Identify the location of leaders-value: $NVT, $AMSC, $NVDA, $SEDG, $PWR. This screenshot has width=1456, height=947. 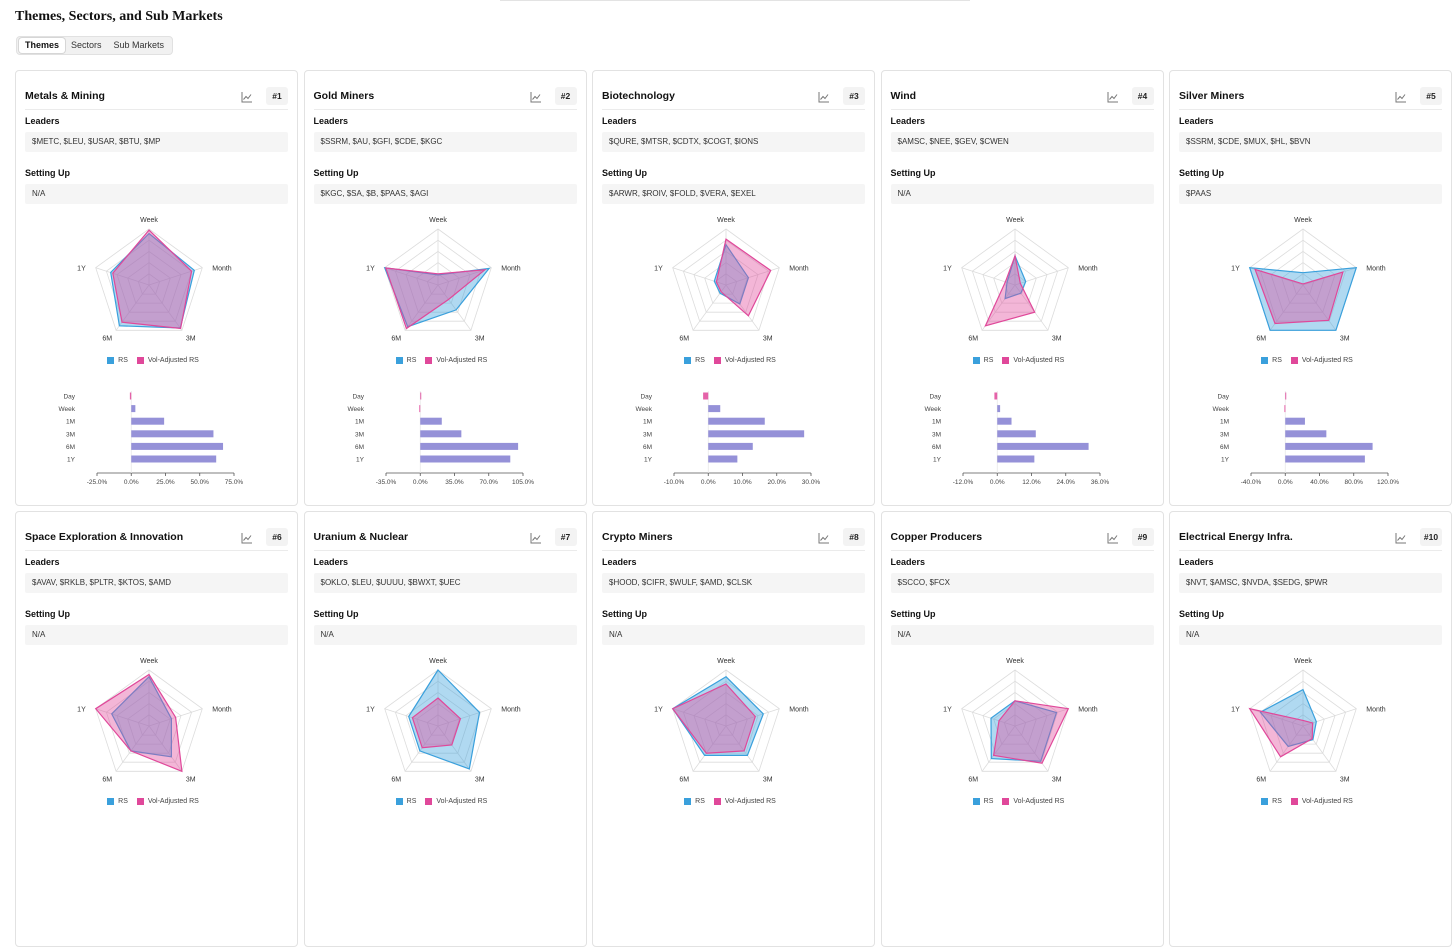
(1310, 583).